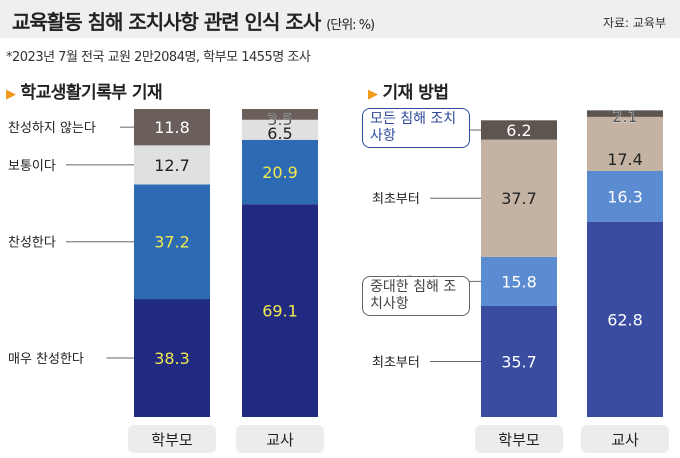 The height and width of the screenshot is (458, 680). What do you see at coordinates (634, 23) in the screenshot?
I see `source-label: 자료: 교육부` at bounding box center [634, 23].